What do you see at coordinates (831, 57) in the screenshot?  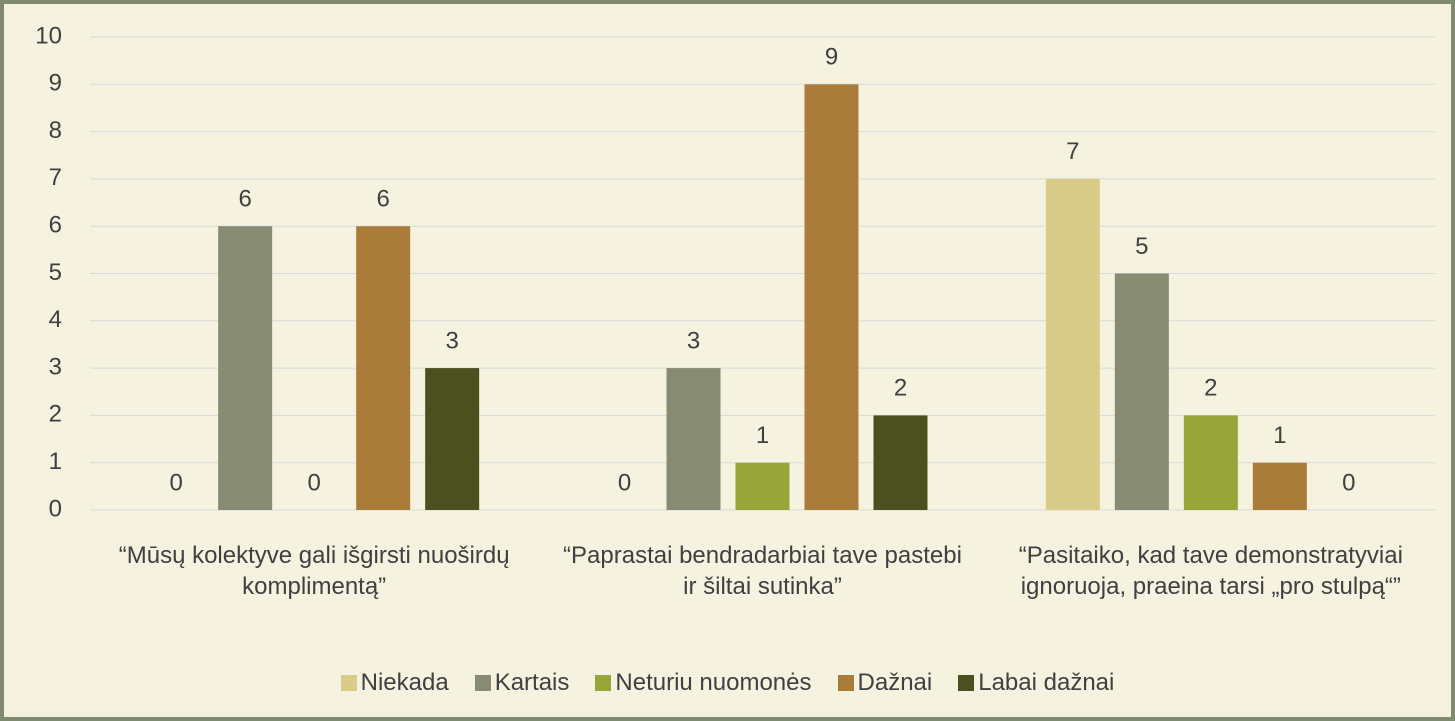 I see `value-label: 9` at bounding box center [831, 57].